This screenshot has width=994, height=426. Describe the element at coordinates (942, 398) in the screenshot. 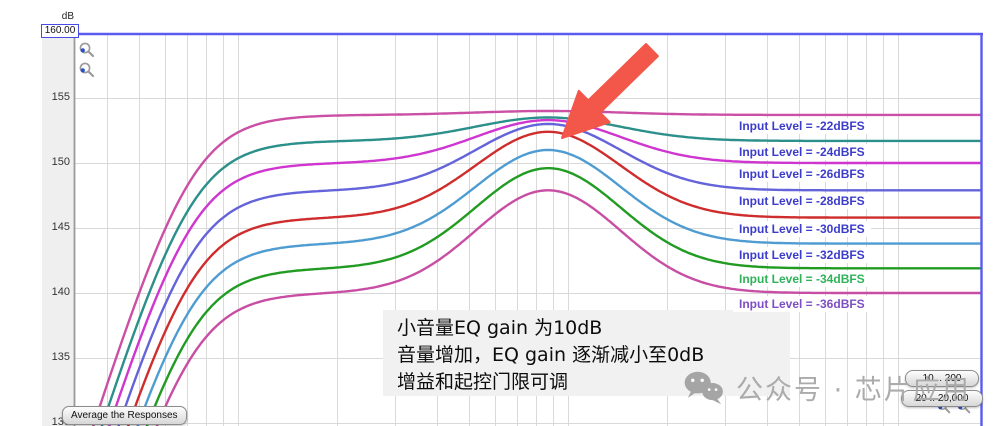

I see `freq-range-20-20000-button: 20 .. 20,000` at that location.